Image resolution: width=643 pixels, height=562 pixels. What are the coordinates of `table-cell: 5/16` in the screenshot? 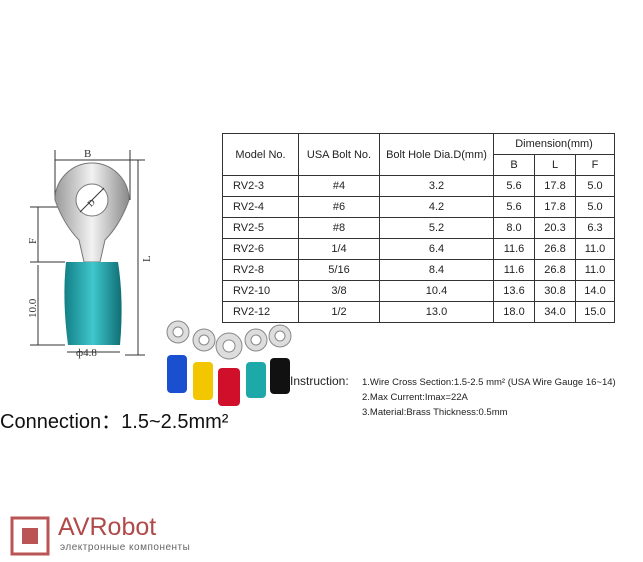 It's located at (339, 270).